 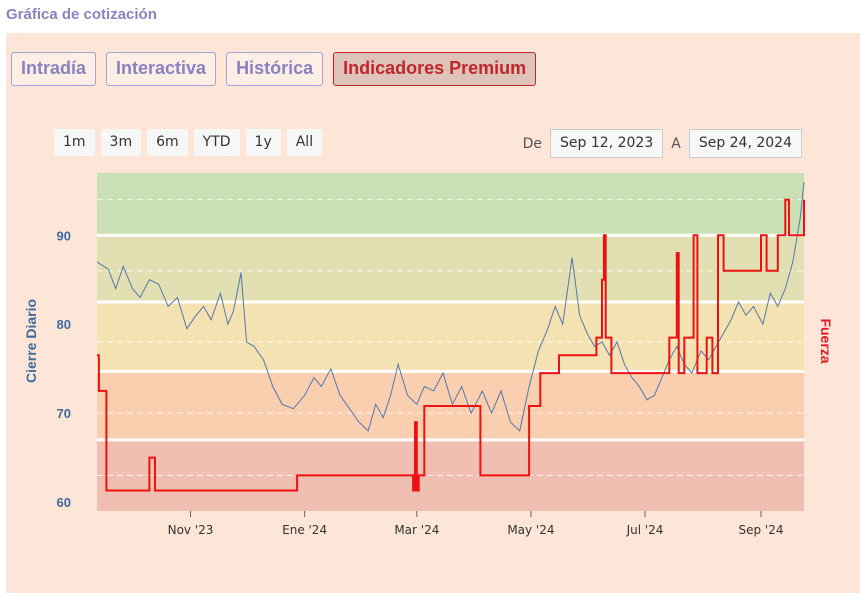 What do you see at coordinates (416, 530) in the screenshot?
I see `x-tick-label: Mar '24` at bounding box center [416, 530].